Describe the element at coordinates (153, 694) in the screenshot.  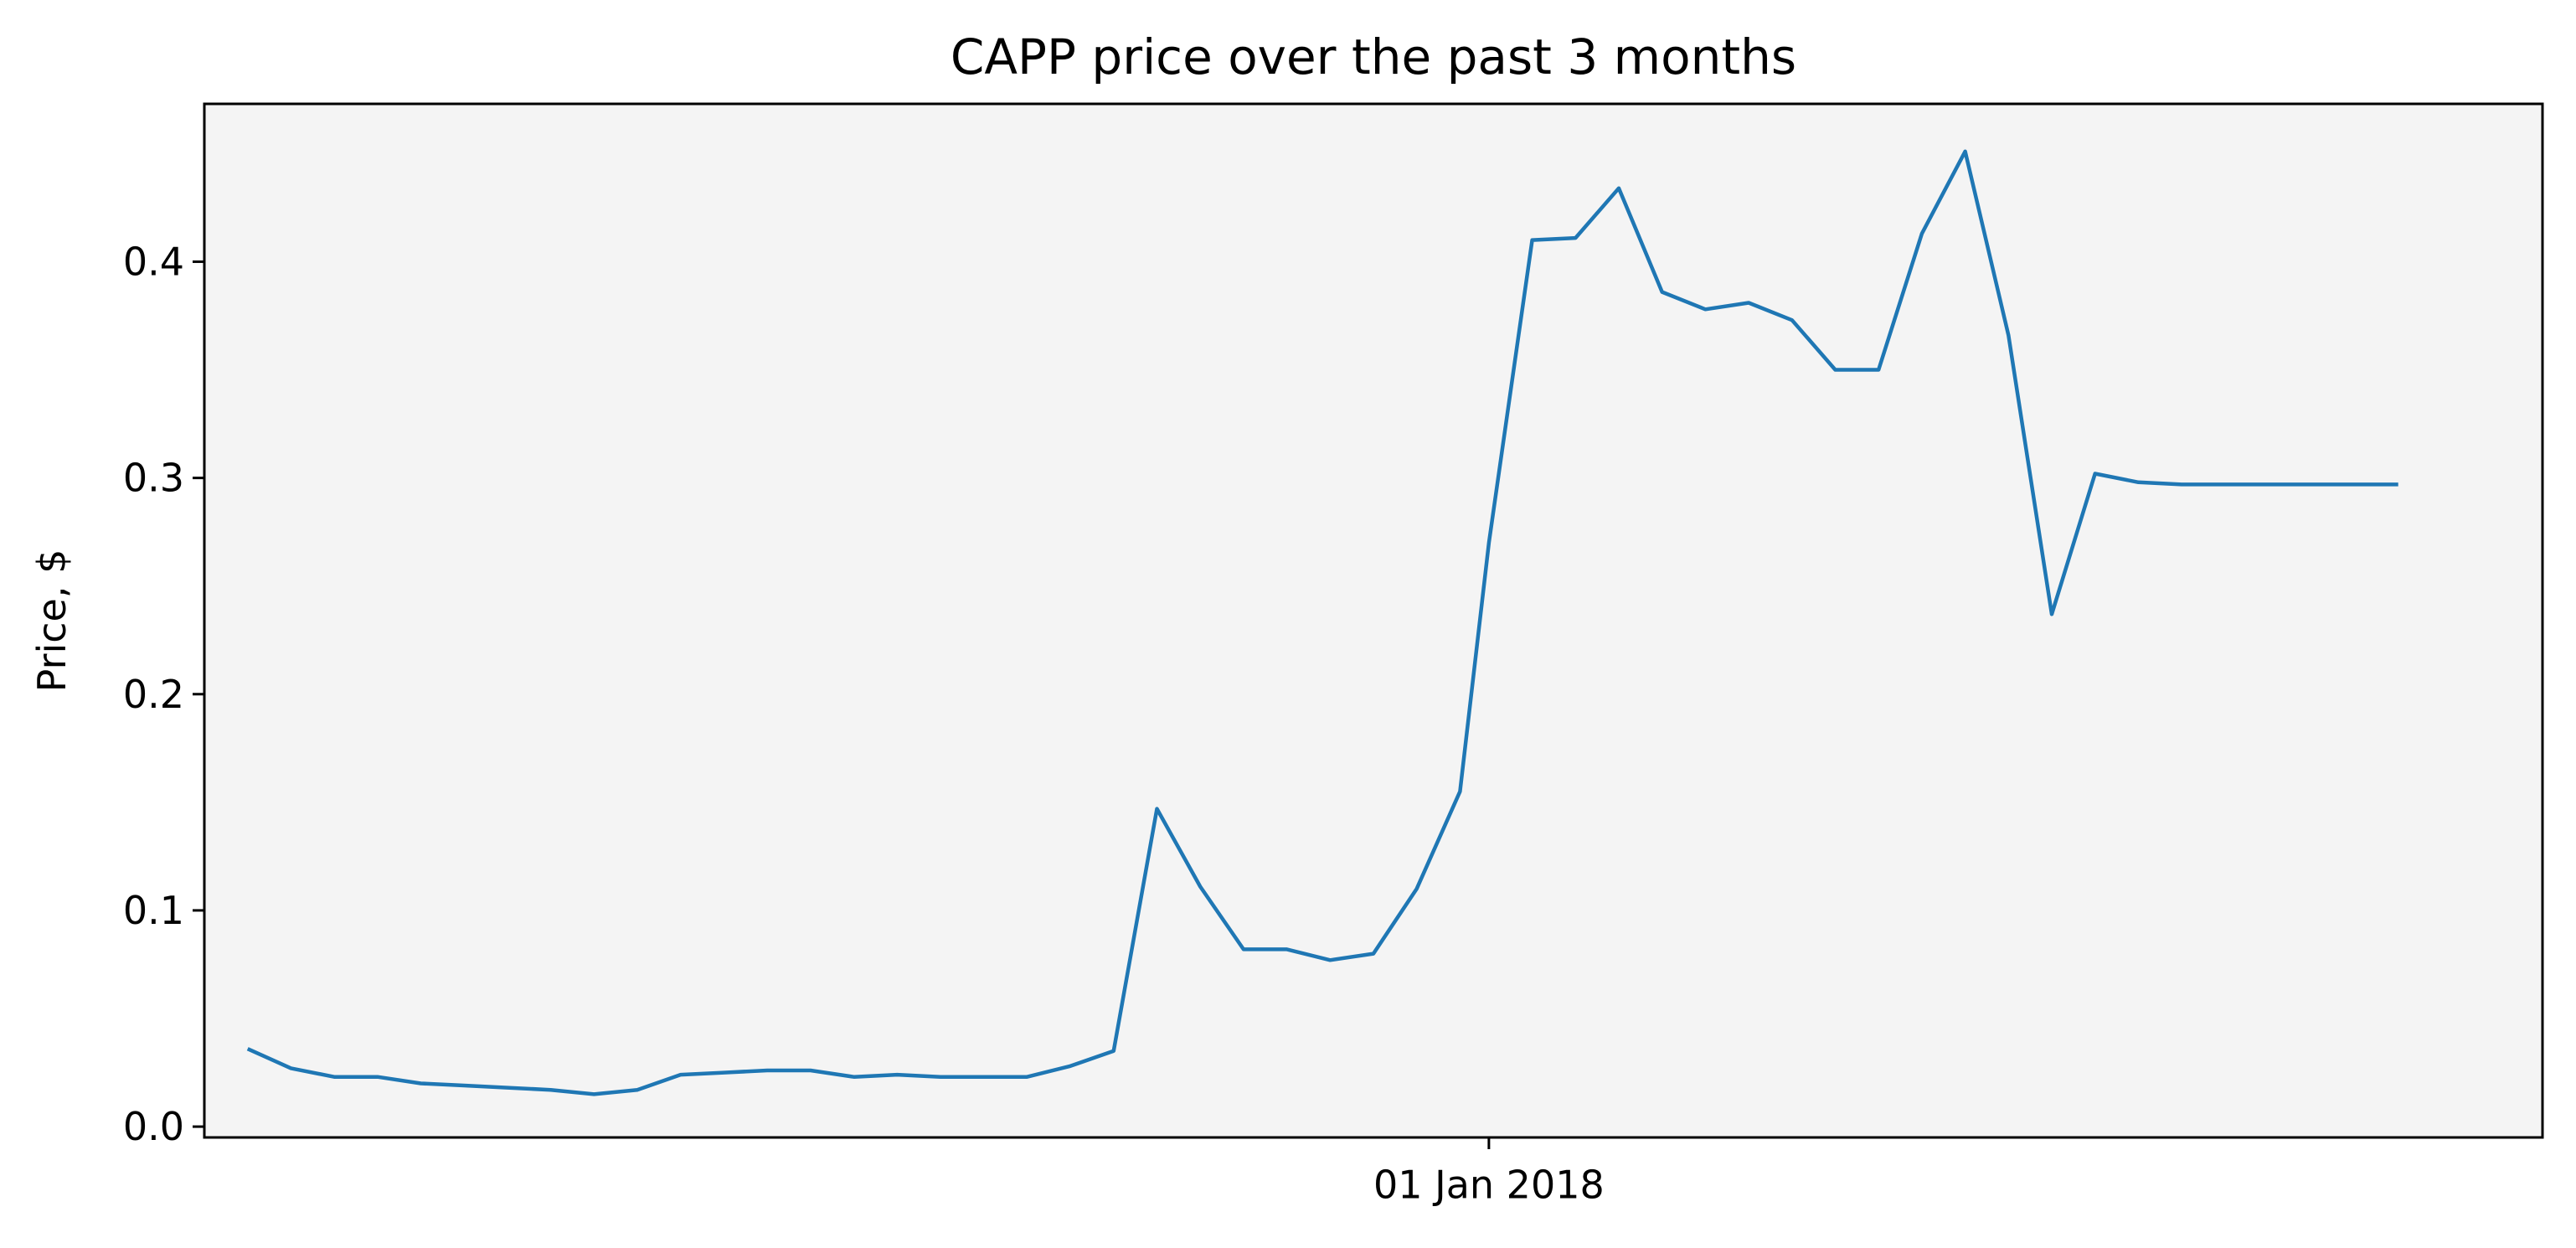
I see `y-tick-label: 0.2` at that location.